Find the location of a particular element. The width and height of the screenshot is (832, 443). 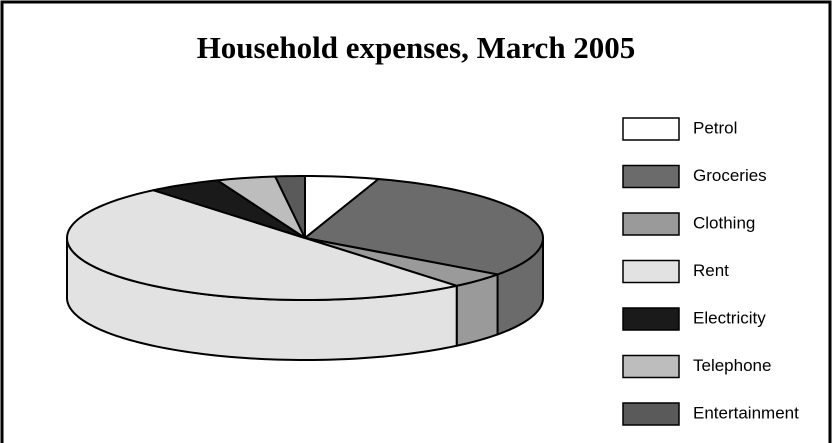

legend-label: Rent is located at coordinates (711, 270).